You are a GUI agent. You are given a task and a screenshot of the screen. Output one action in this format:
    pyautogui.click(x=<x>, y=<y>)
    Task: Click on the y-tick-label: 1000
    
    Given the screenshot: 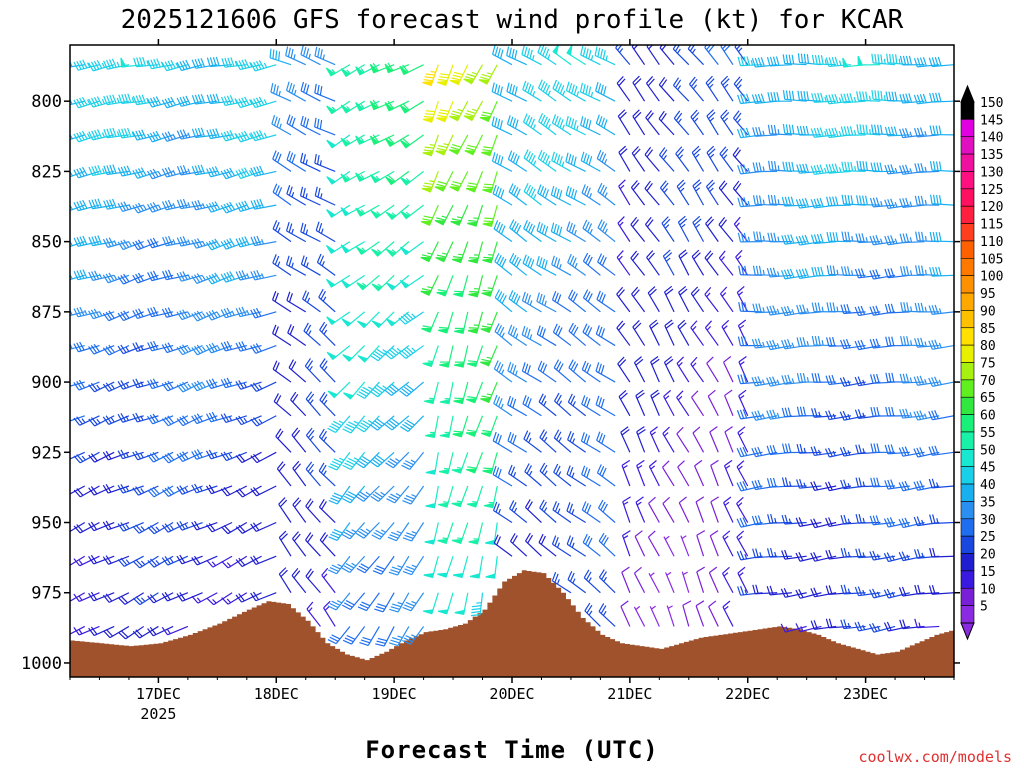 What is the action you would take?
    pyautogui.click(x=41, y=664)
    